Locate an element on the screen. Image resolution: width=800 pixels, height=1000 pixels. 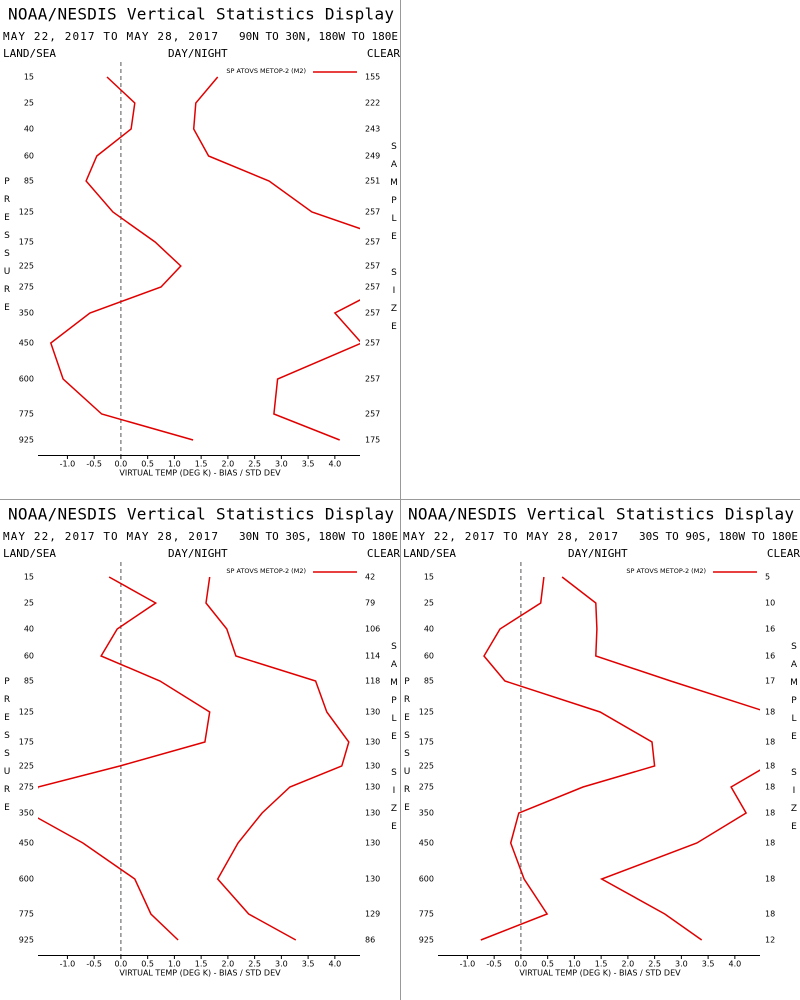
bias-line is located at coordinates (121, 258).